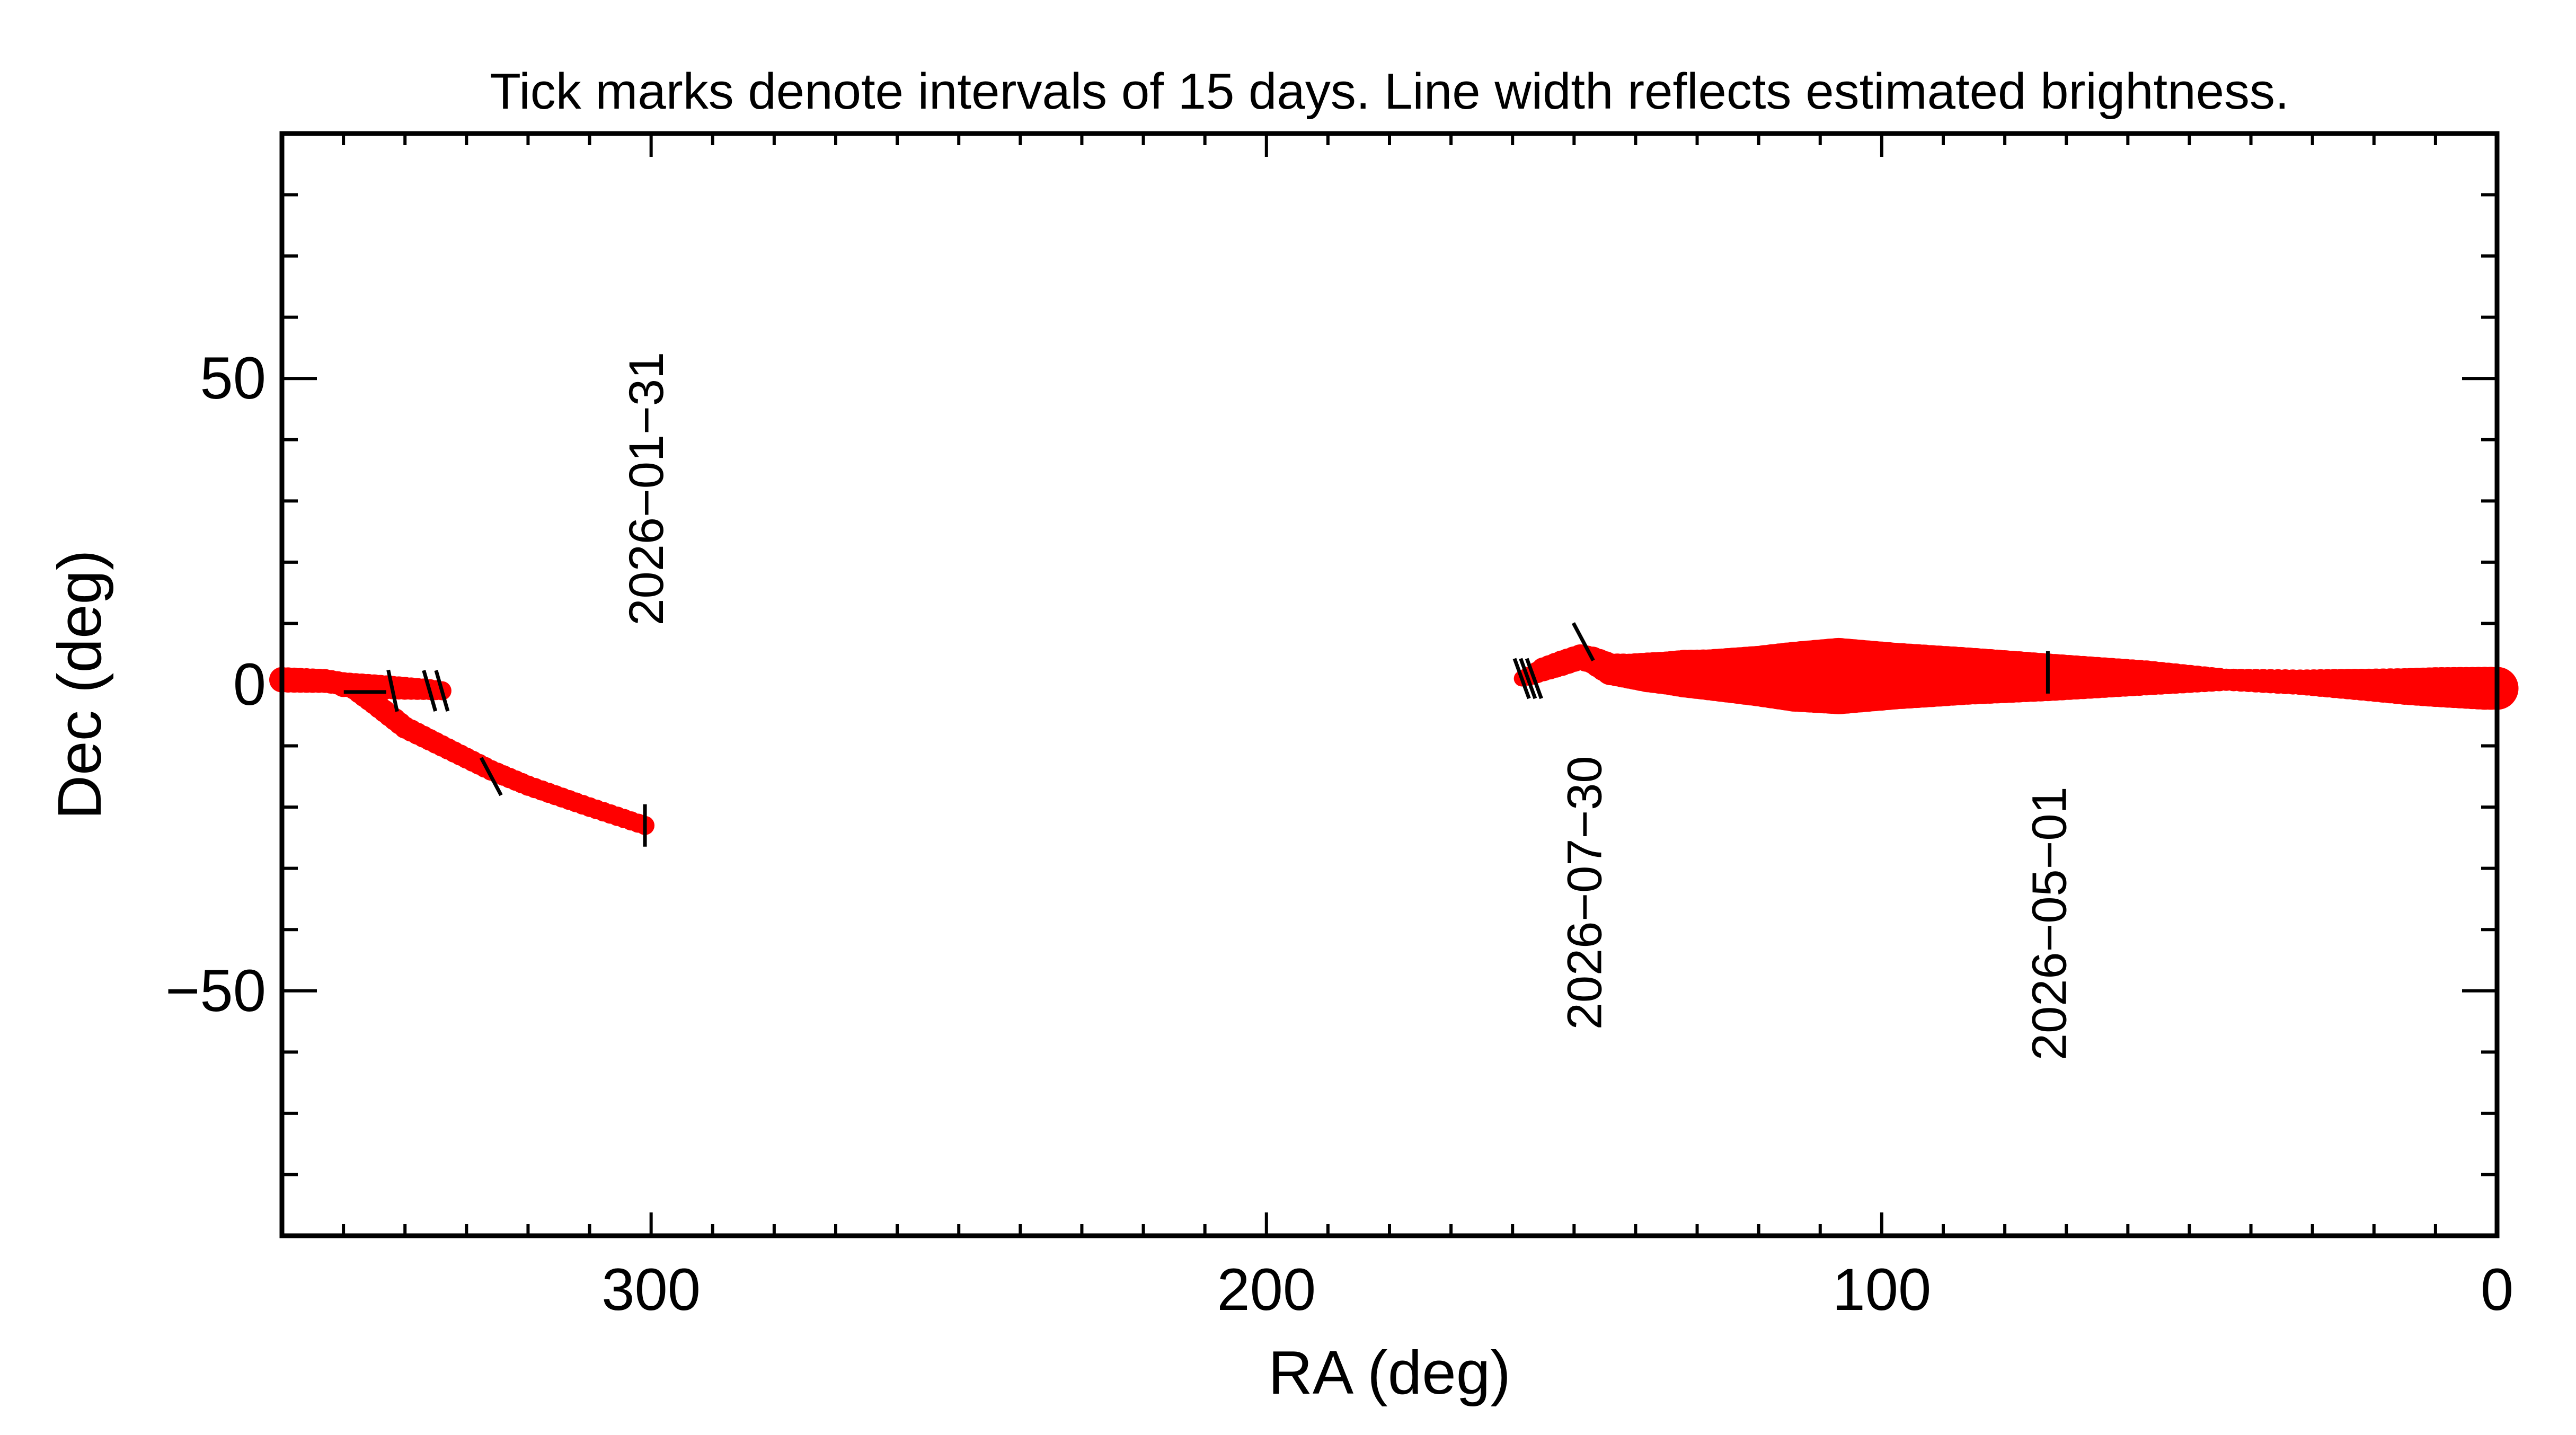  What do you see at coordinates (79, 684) in the screenshot?
I see `y-axis-label: Dec (deg)` at bounding box center [79, 684].